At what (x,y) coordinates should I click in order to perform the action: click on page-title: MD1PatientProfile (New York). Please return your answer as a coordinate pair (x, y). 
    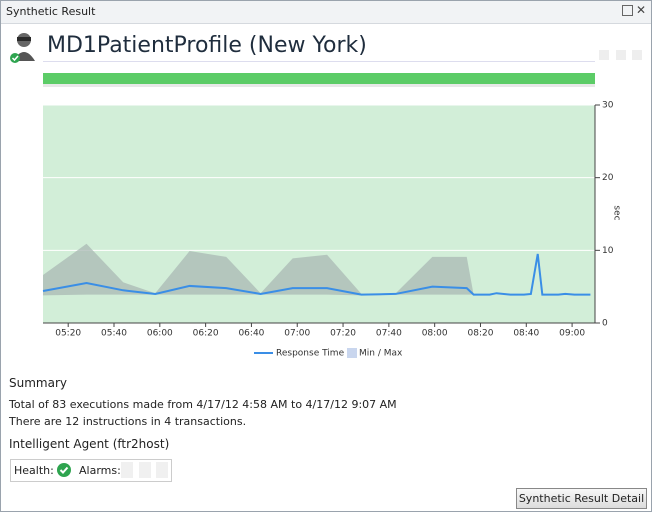
    Looking at the image, I should click on (207, 45).